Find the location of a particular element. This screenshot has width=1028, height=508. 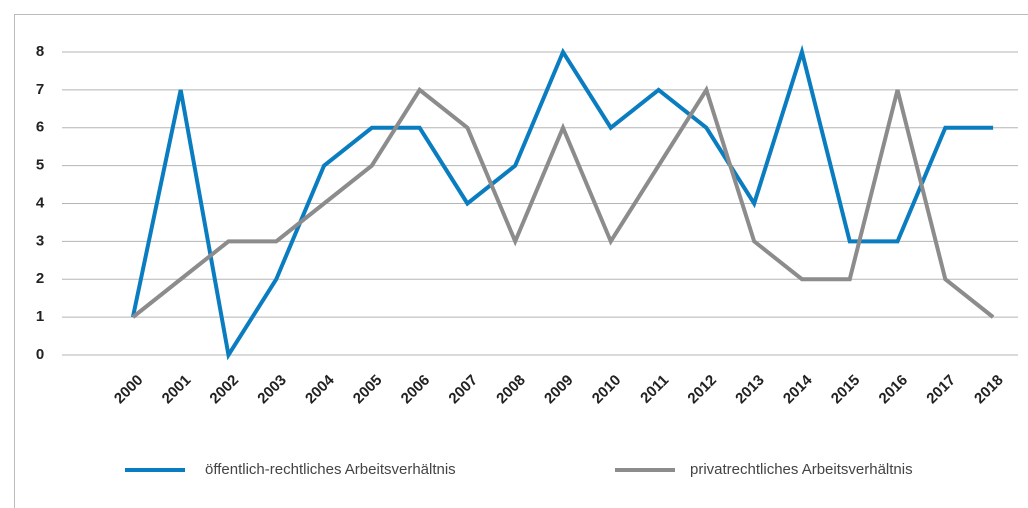

y-tick-label: 8 is located at coordinates (40, 51).